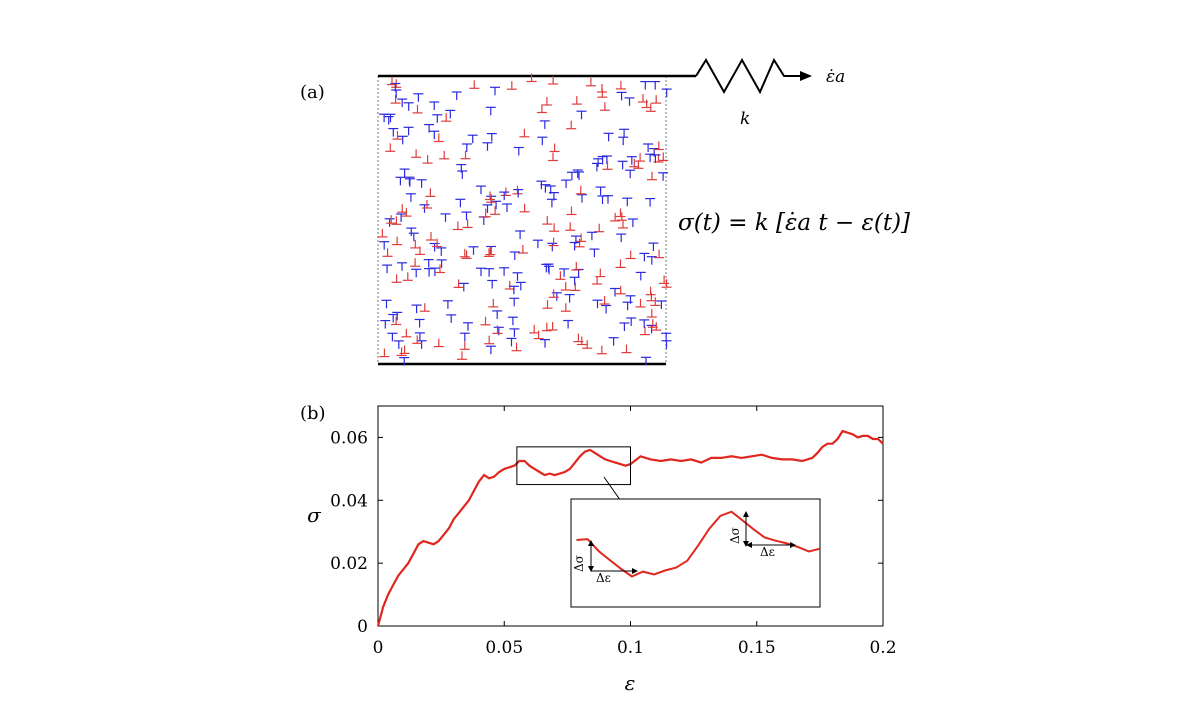 This screenshot has height=714, width=1190. Describe the element at coordinates (806, 76) in the screenshot. I see `arrow-icon` at that location.